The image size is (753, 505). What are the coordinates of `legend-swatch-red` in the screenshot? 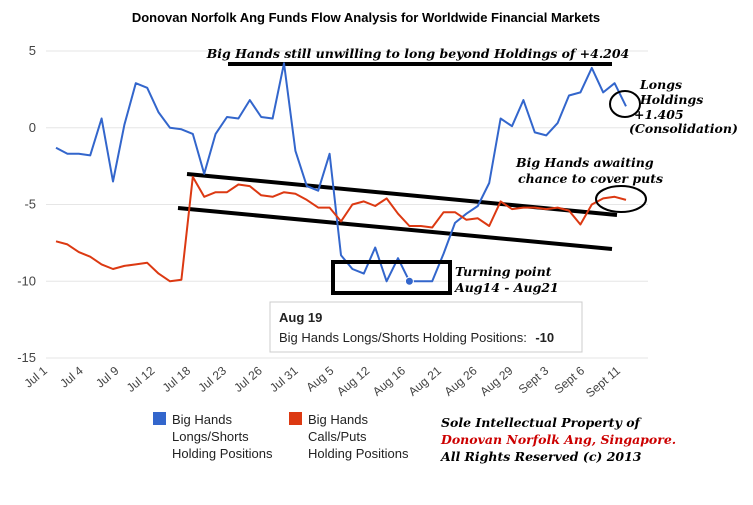 It's located at (295, 418).